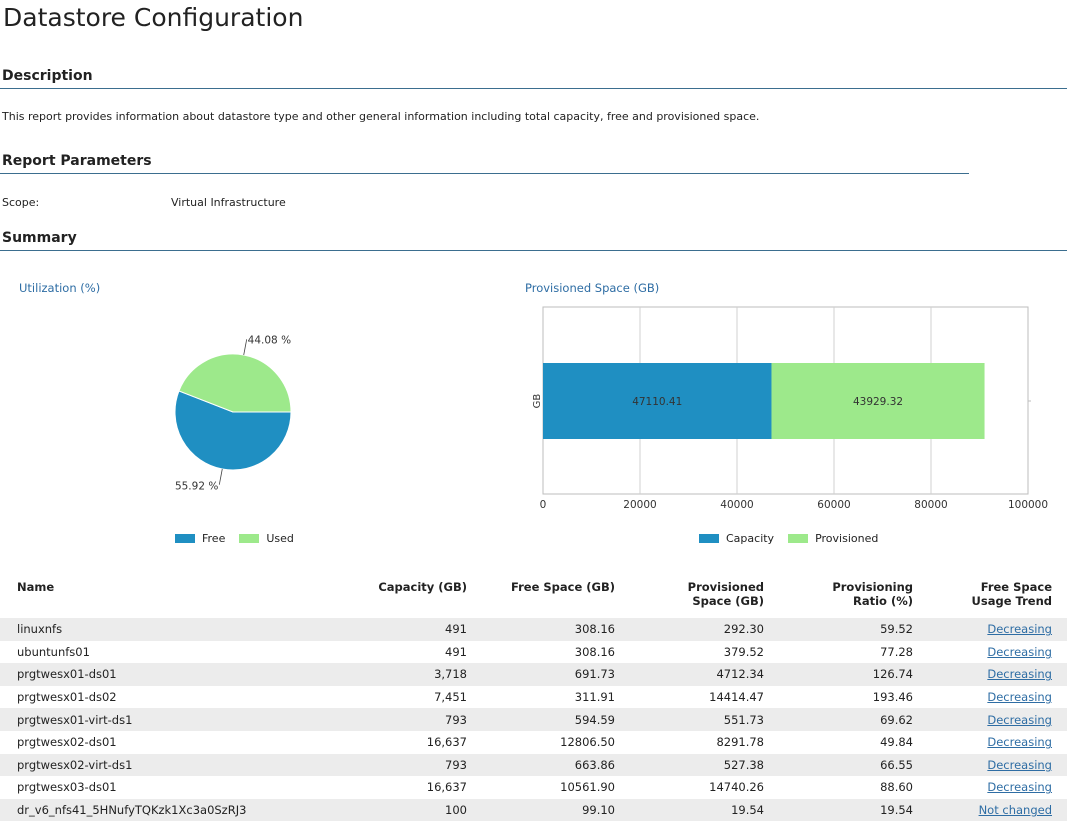 The width and height of the screenshot is (1079, 837). I want to click on cell-provisioned-space: 14740.26, so click(736, 787).